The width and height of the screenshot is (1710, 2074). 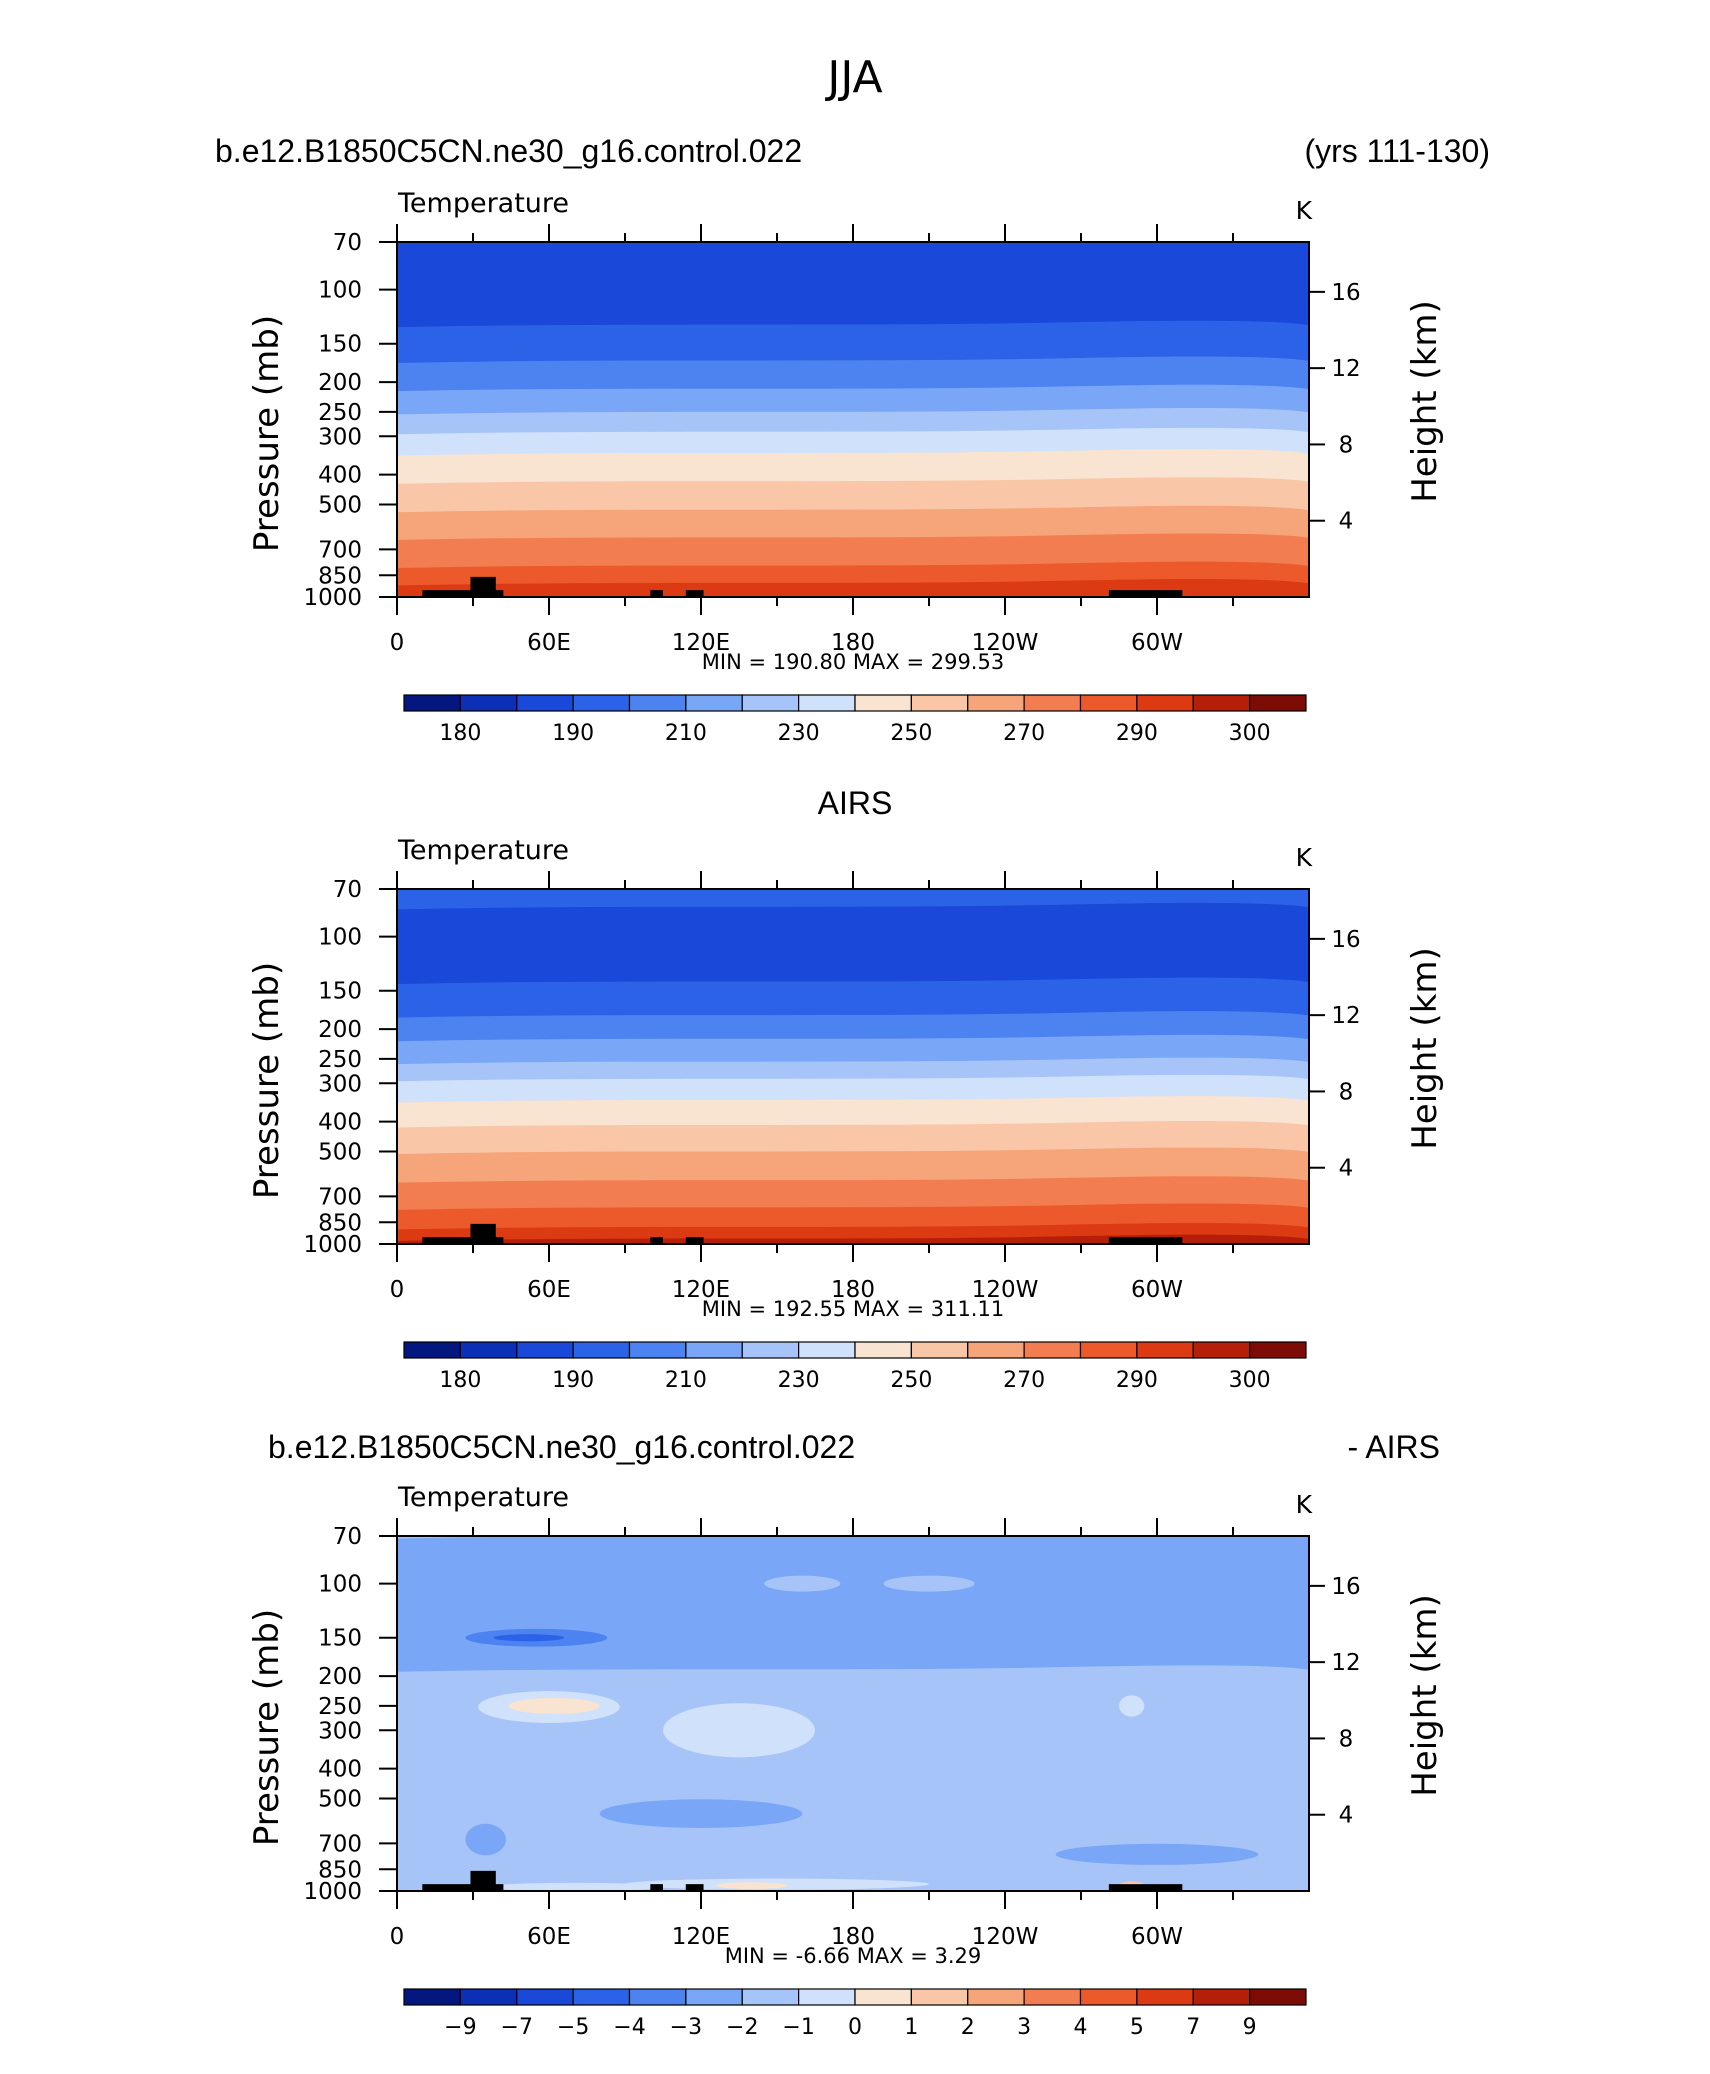 What do you see at coordinates (1346, 522) in the screenshot?
I see `y2-tick-label: 4` at bounding box center [1346, 522].